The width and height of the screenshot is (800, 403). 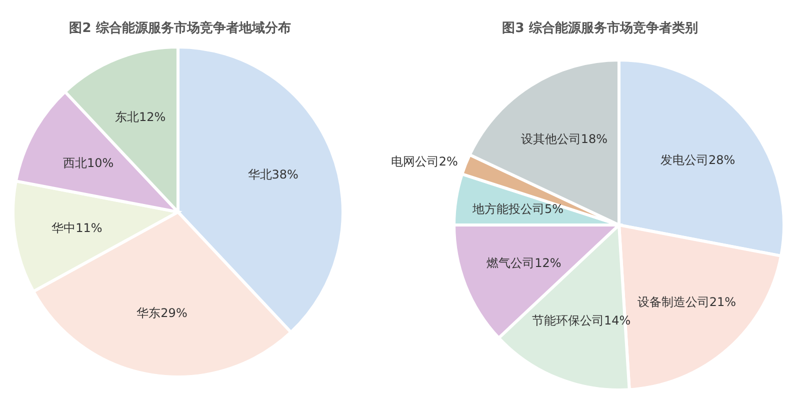 I want to click on slice-label: 华东29%, so click(x=162, y=313).